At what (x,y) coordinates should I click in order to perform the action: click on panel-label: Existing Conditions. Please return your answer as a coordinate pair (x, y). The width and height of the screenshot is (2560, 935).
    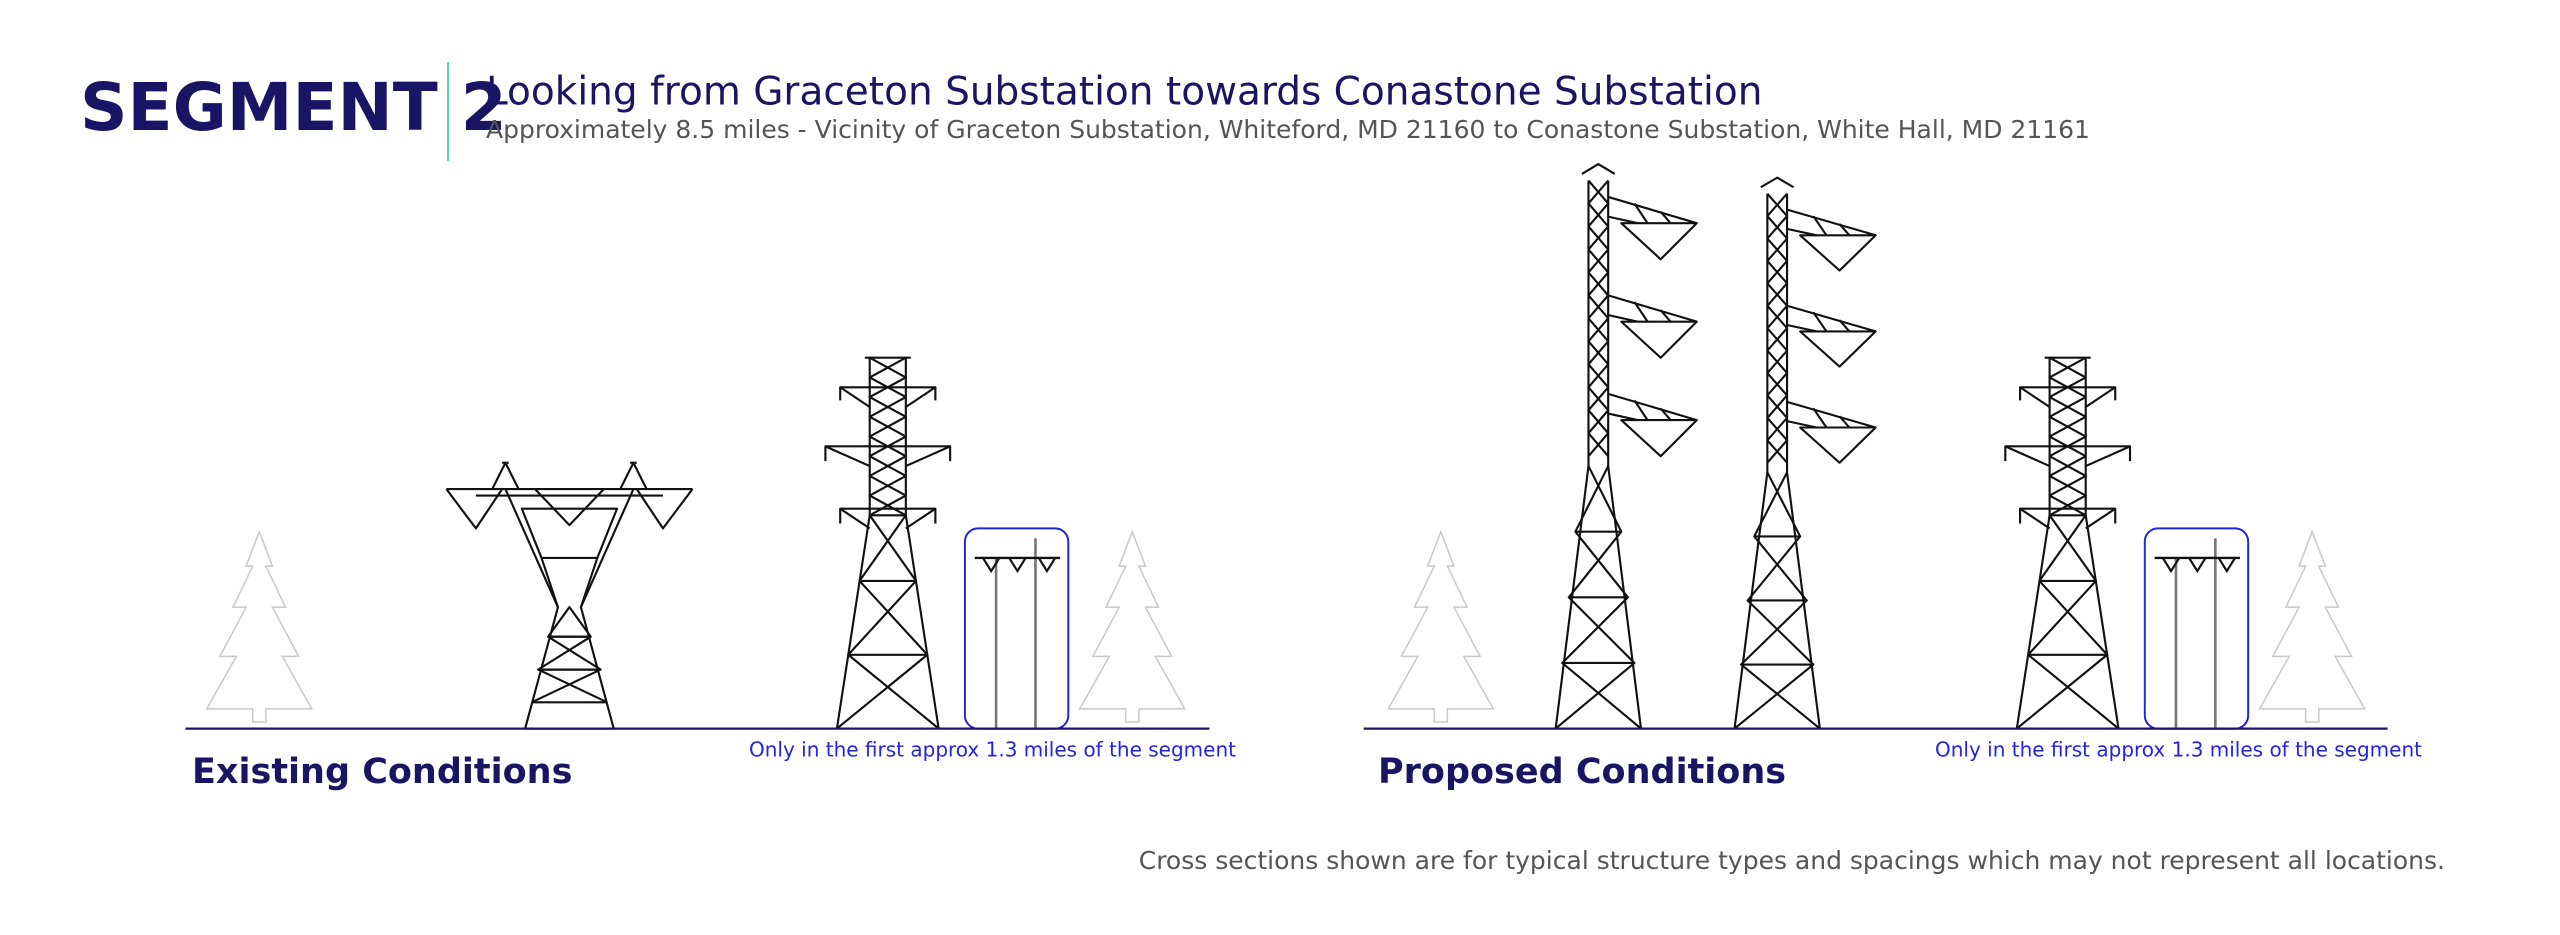
    Looking at the image, I should click on (382, 772).